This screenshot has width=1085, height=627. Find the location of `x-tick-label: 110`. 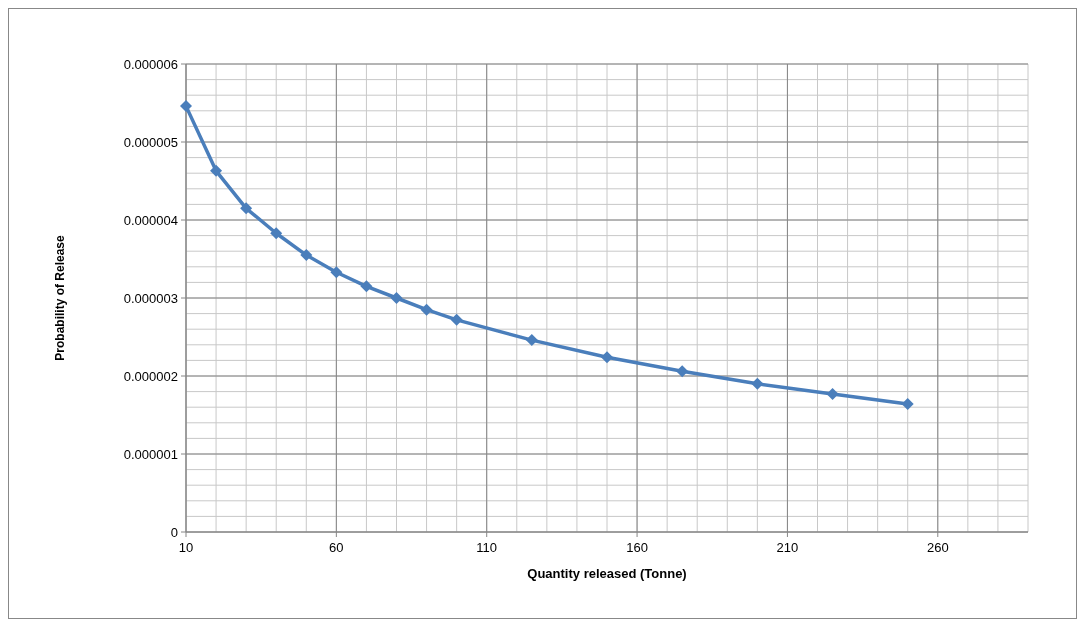

x-tick-label: 110 is located at coordinates (487, 547).